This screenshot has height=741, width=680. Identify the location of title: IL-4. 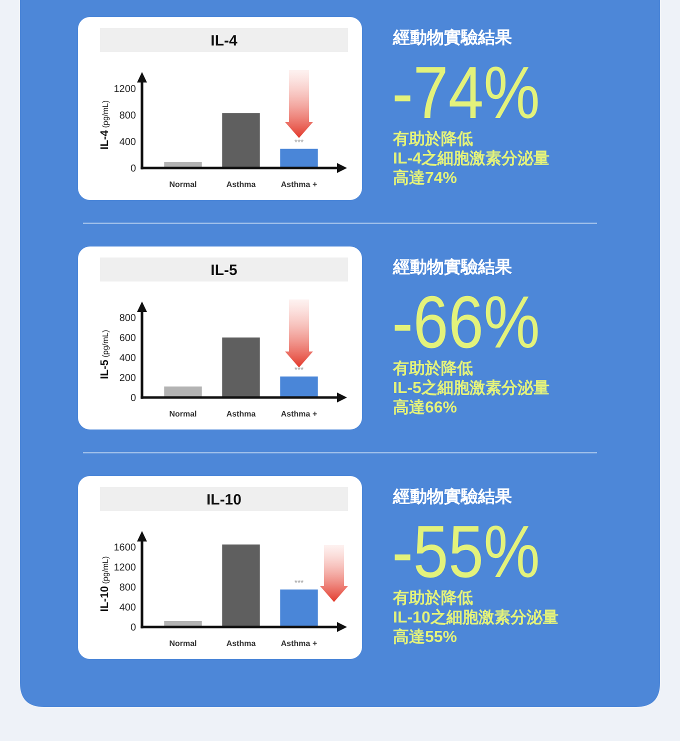
(224, 41).